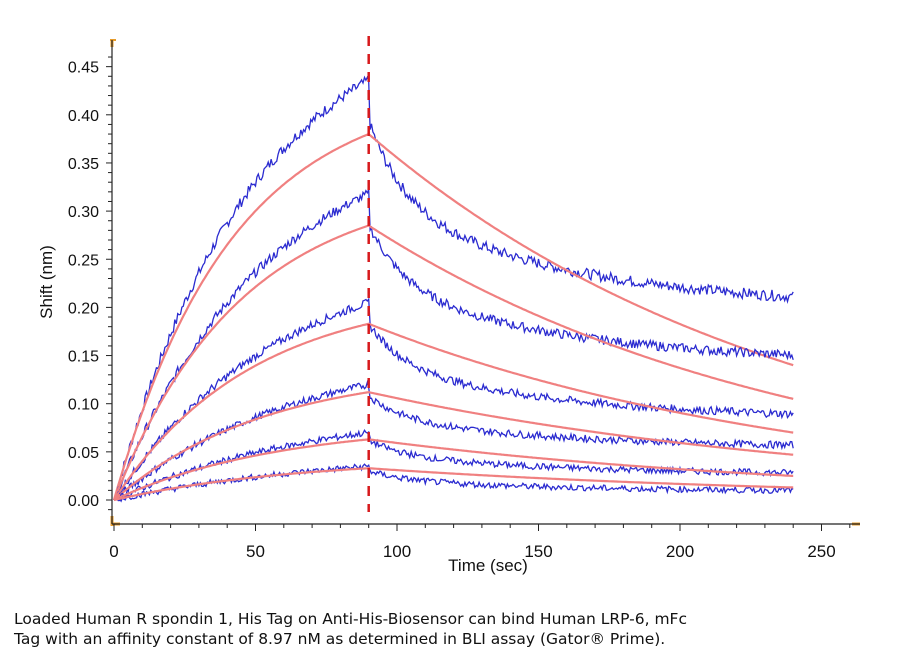  I want to click on y-tick-label: 0.15, so click(83, 357).